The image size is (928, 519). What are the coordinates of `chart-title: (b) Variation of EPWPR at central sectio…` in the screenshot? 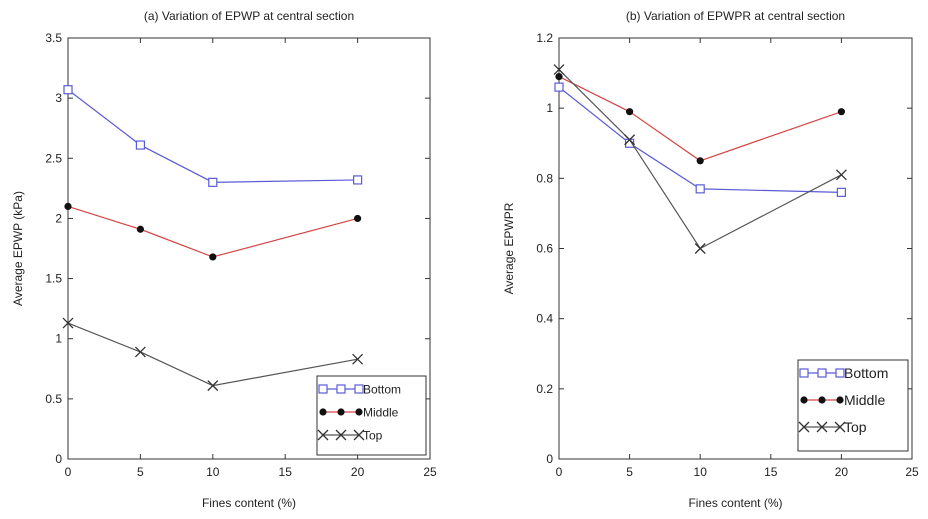 It's located at (735, 16).